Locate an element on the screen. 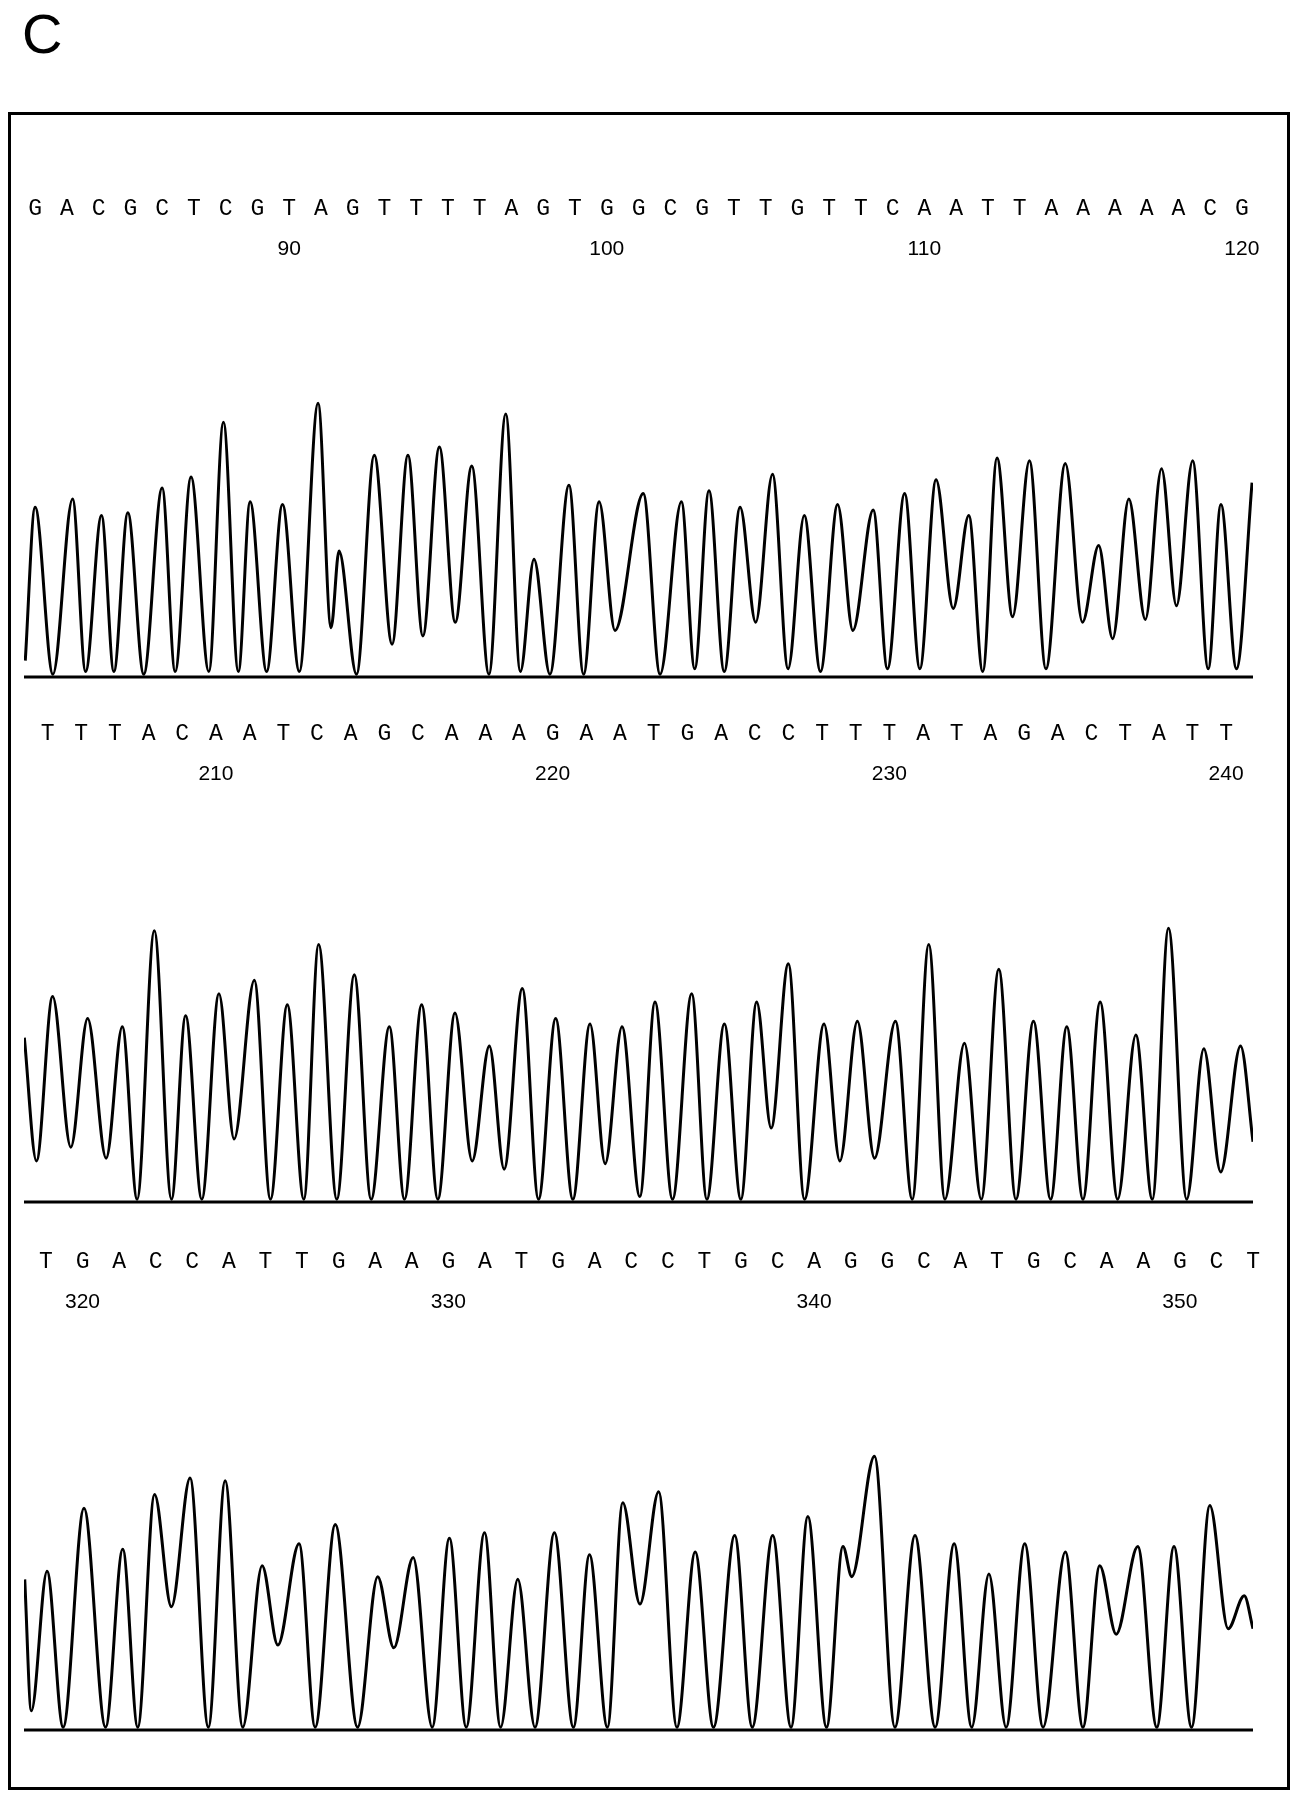 The width and height of the screenshot is (1298, 1800). x-tick-label: 220 is located at coordinates (553, 773).